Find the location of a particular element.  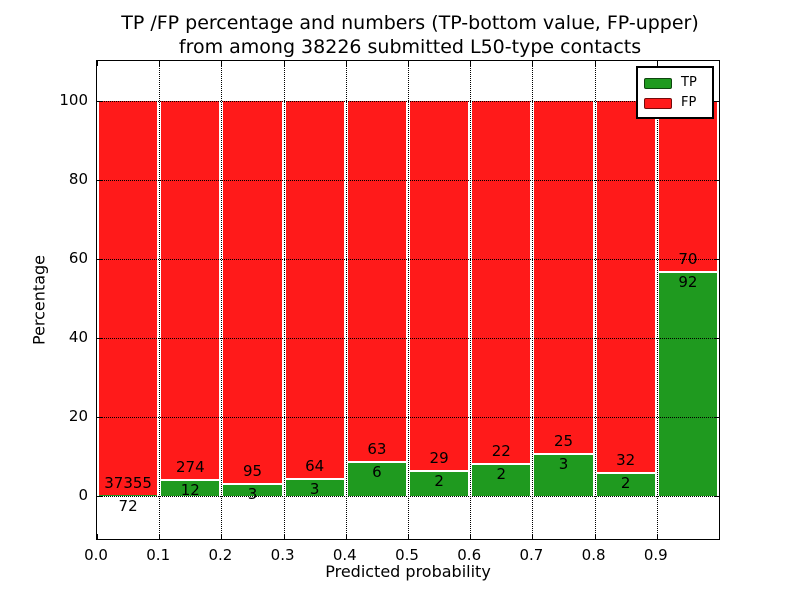

y-tick-label: 100 is located at coordinates (73, 99).